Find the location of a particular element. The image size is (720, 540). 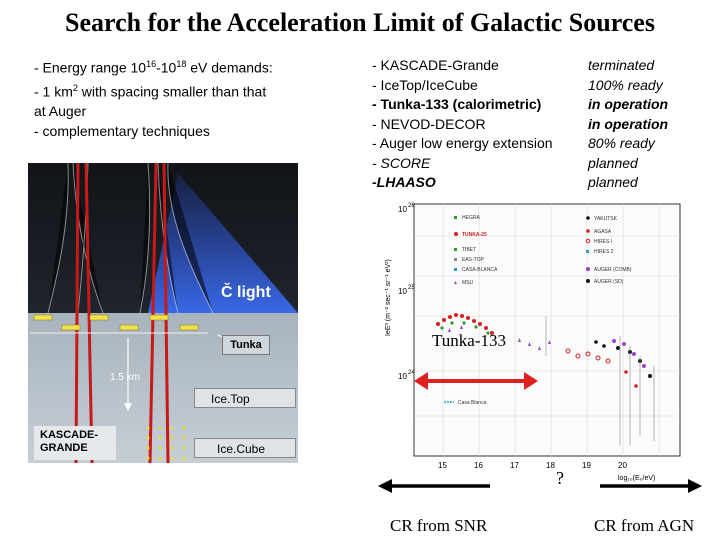

experiment-name: - KASCADE-Grande is located at coordinates (435, 65).